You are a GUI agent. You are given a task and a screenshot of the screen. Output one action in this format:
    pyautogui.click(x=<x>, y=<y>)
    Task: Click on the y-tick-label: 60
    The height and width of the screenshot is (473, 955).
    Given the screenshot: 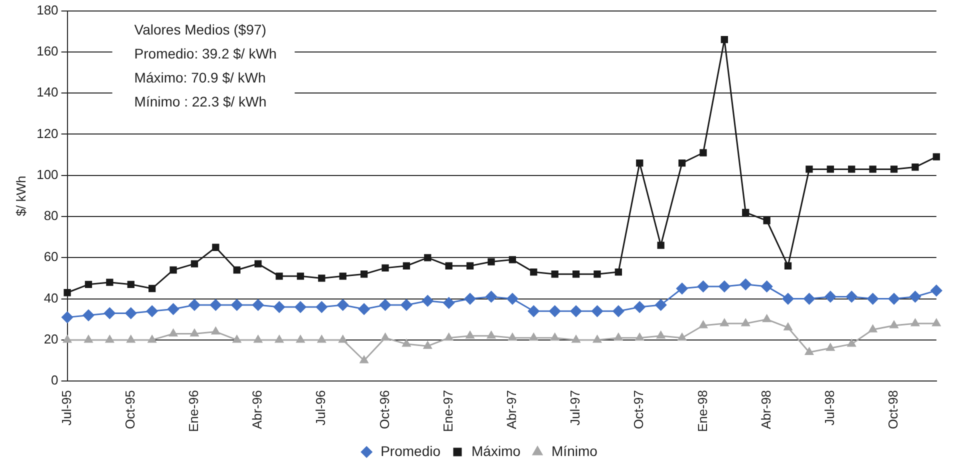 What is the action you would take?
    pyautogui.click(x=51, y=256)
    